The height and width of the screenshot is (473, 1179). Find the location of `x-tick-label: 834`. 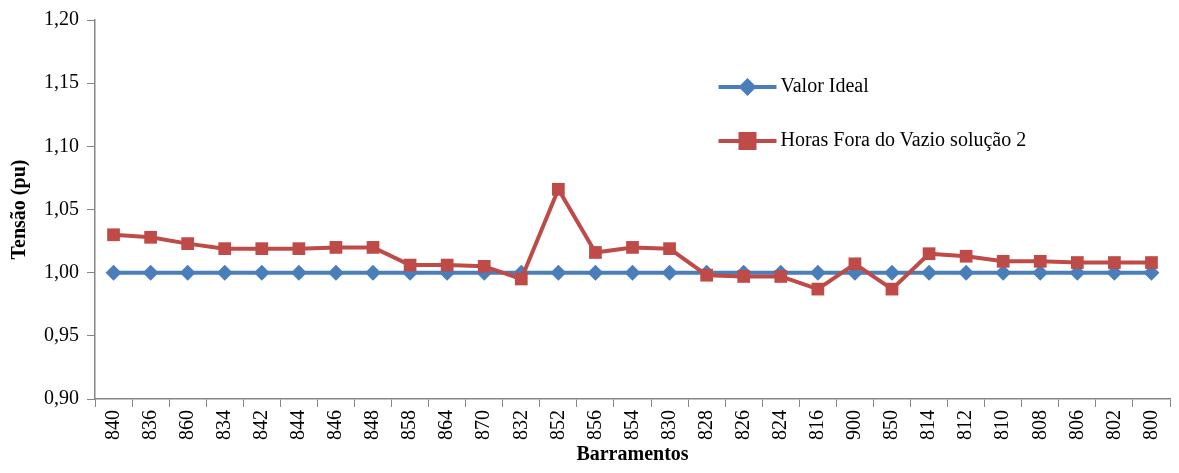

x-tick-label: 834 is located at coordinates (222, 425).